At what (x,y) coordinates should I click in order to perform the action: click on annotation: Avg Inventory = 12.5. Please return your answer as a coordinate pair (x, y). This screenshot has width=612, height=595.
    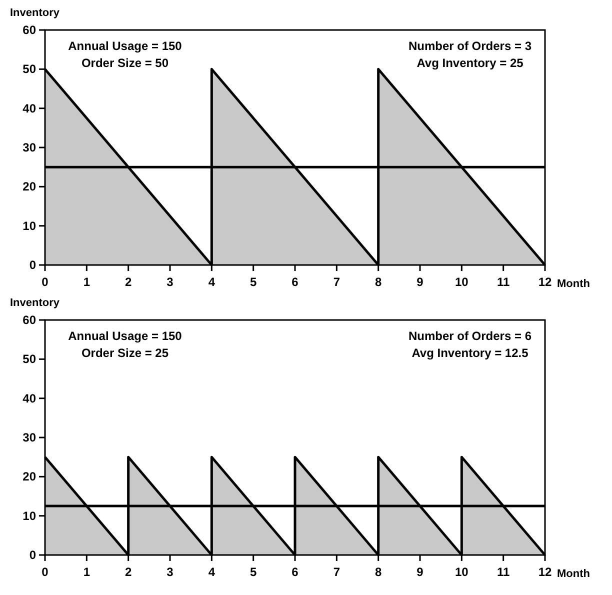
    Looking at the image, I should click on (470, 353).